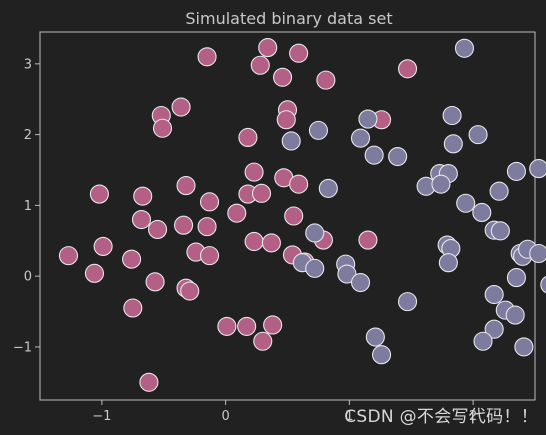 The height and width of the screenshot is (435, 546). Describe the element at coordinates (441, 417) in the screenshot. I see `watermark: CSDN @不会写代码！！` at that location.